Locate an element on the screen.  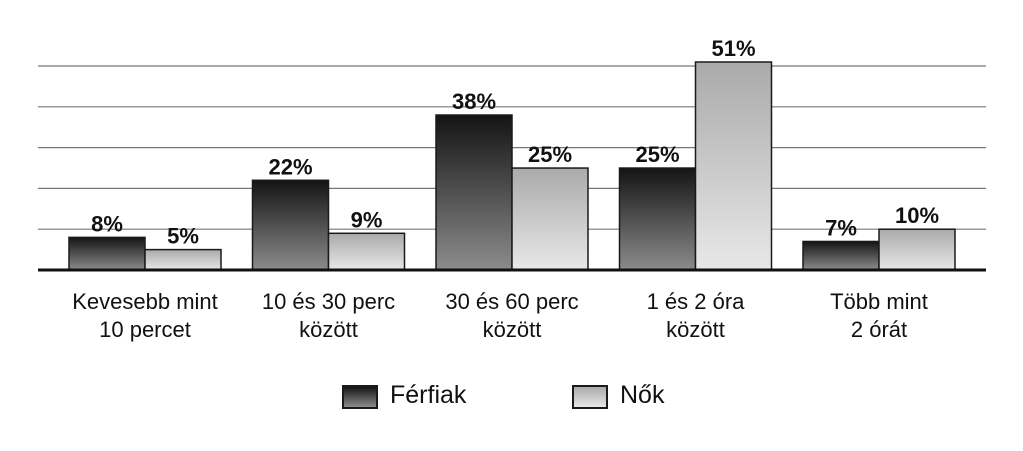
legend: Férfiak Nők is located at coordinates (511, 397).